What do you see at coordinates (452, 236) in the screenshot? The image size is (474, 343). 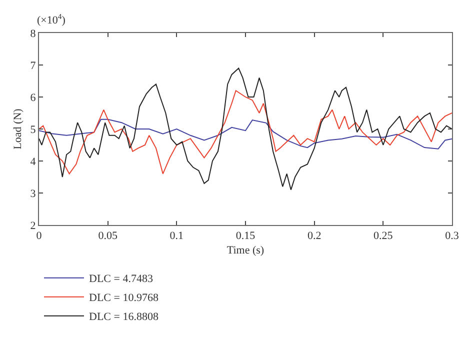 I see `x-tick-label: 0.3` at bounding box center [452, 236].